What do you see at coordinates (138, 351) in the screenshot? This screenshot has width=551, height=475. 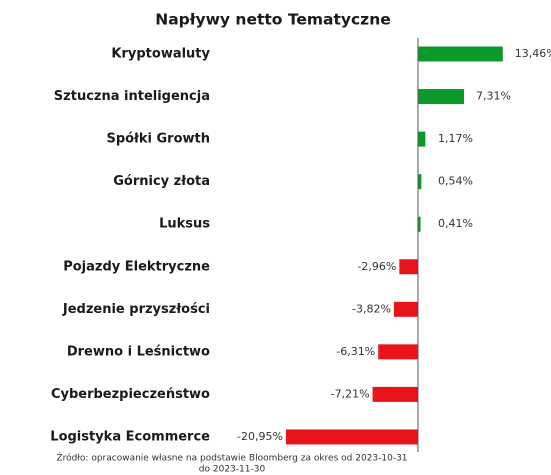 I see `category-label: Drewno i Leśnictwo` at bounding box center [138, 351].